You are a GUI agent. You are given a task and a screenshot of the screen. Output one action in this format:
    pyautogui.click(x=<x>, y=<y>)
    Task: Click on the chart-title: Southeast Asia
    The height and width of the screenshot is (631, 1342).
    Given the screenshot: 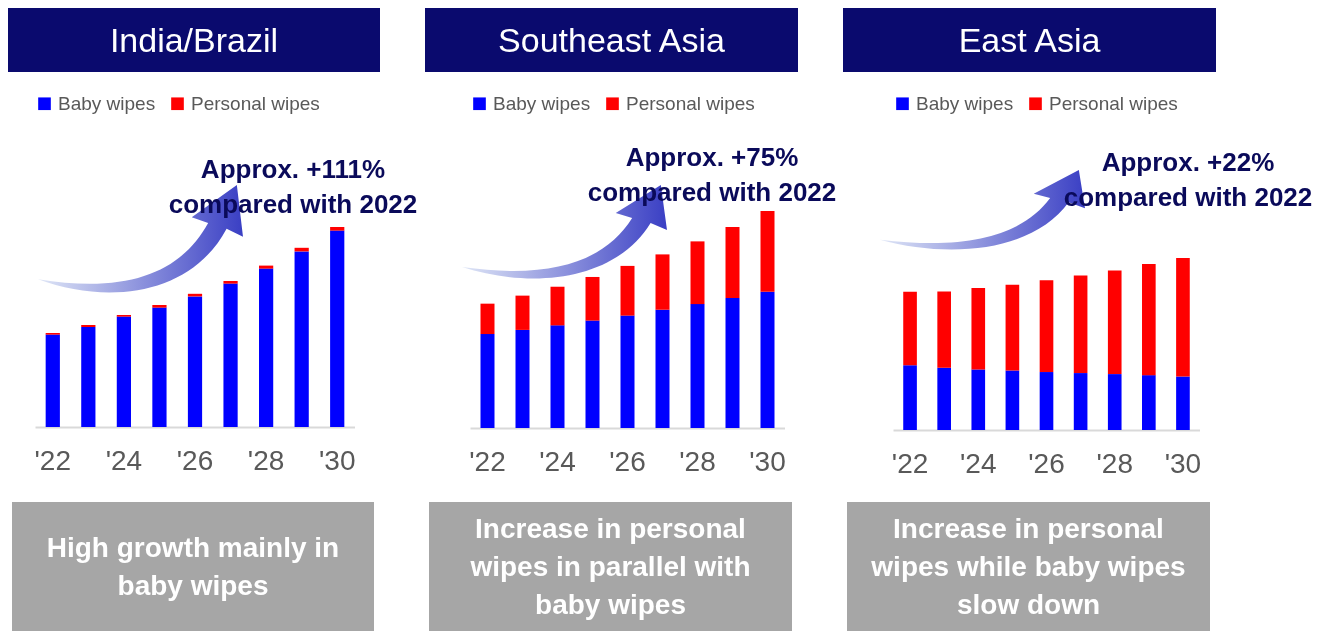 What is the action you would take?
    pyautogui.click(x=611, y=40)
    